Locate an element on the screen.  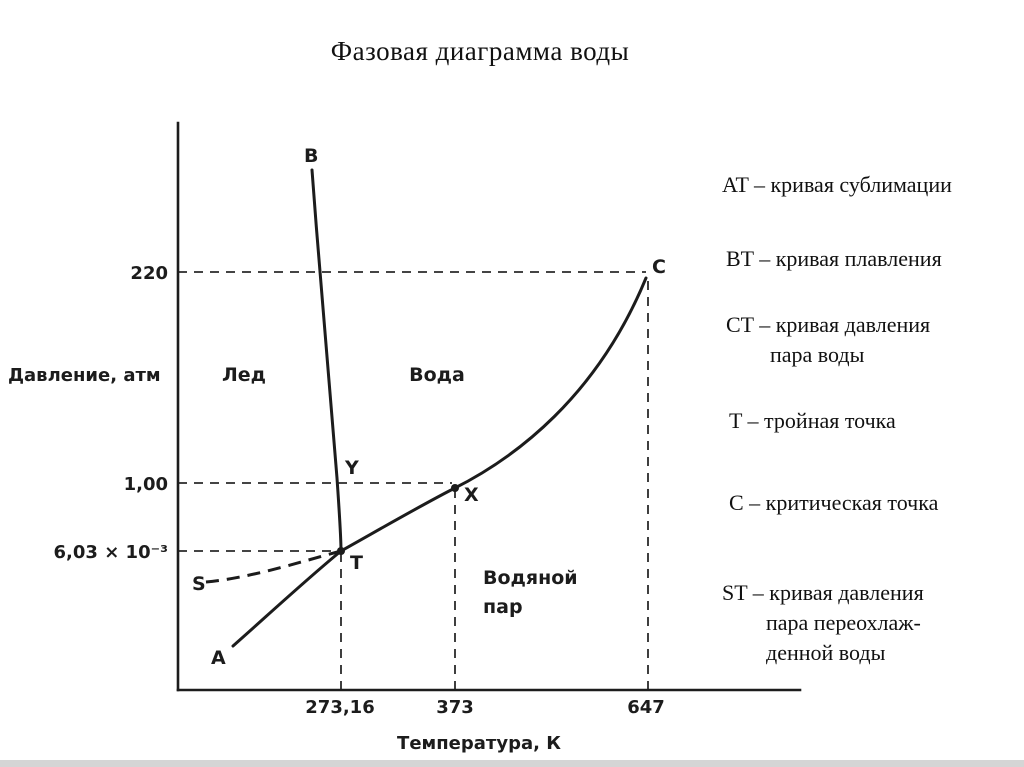
point-label-y: Y is located at coordinates (351, 468).